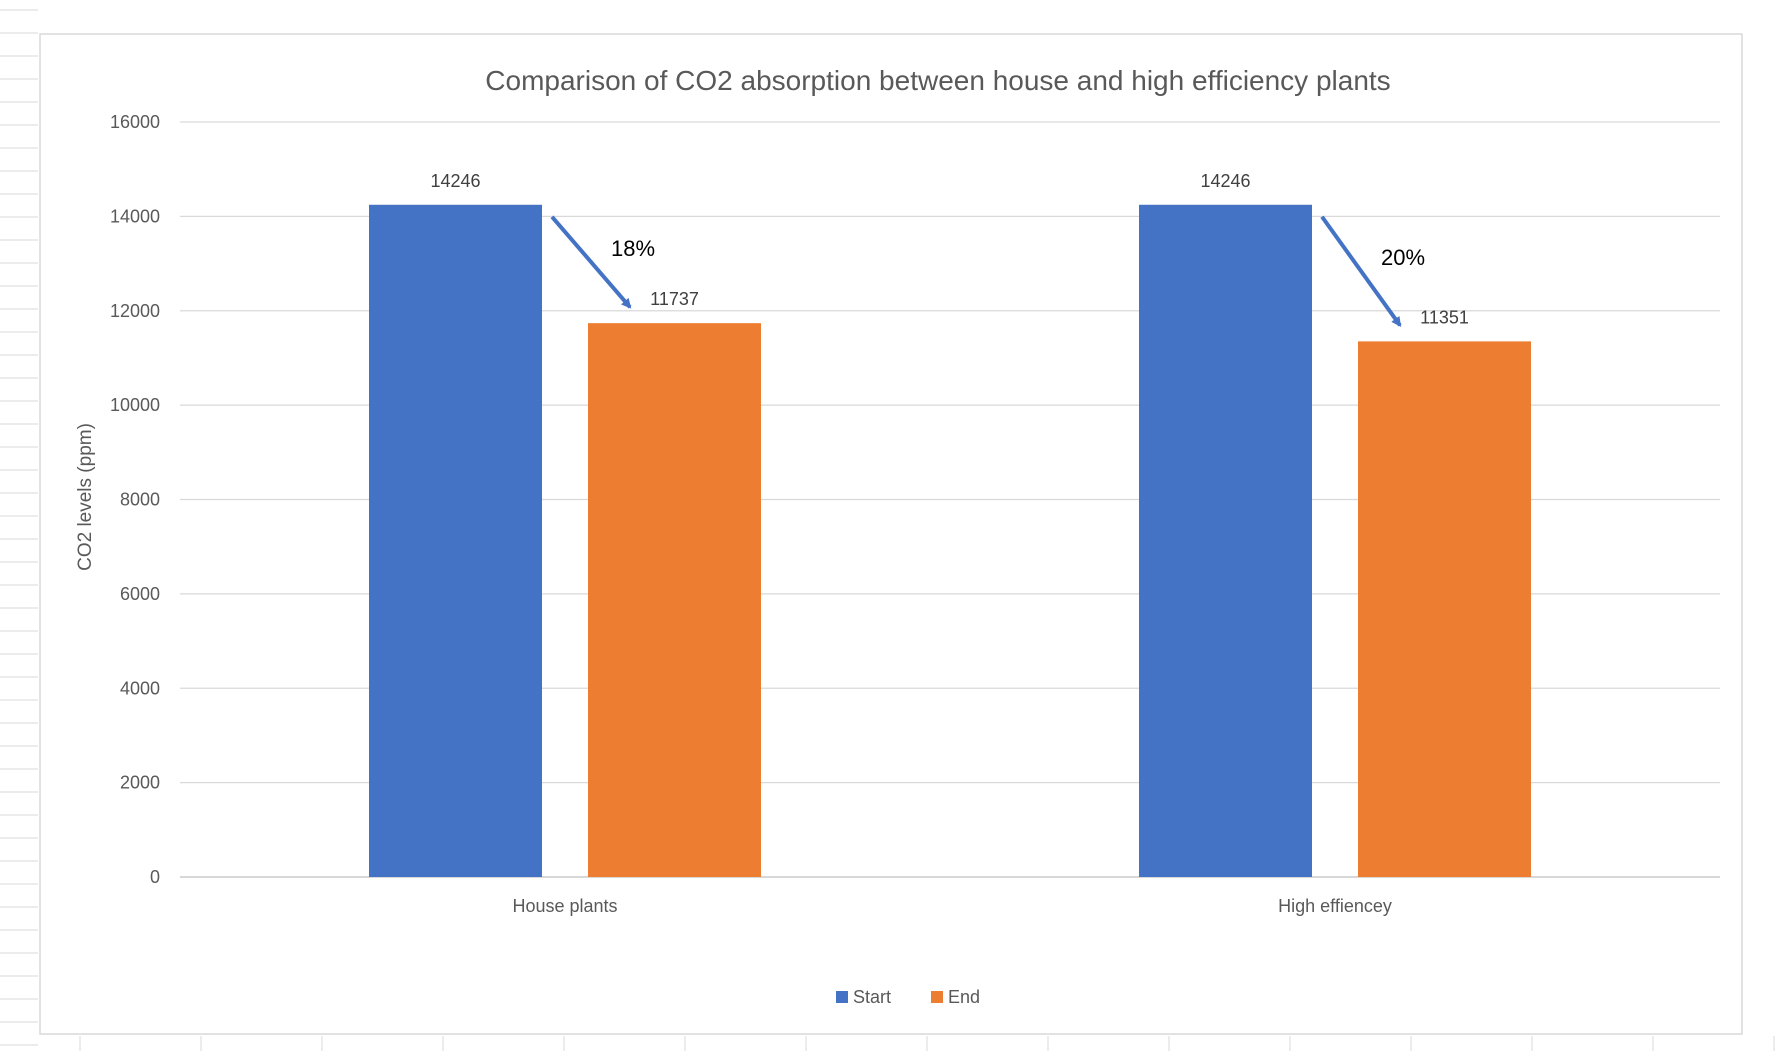  I want to click on y-tick-label: 6000, so click(140, 594).